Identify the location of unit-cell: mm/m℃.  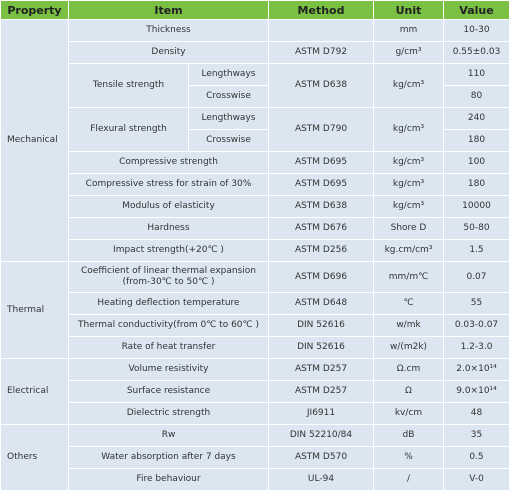
(408, 277).